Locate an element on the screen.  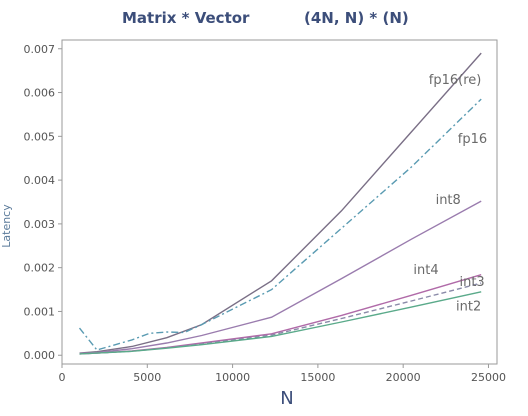
series-label-fp16: fp16 is located at coordinates (472, 139).